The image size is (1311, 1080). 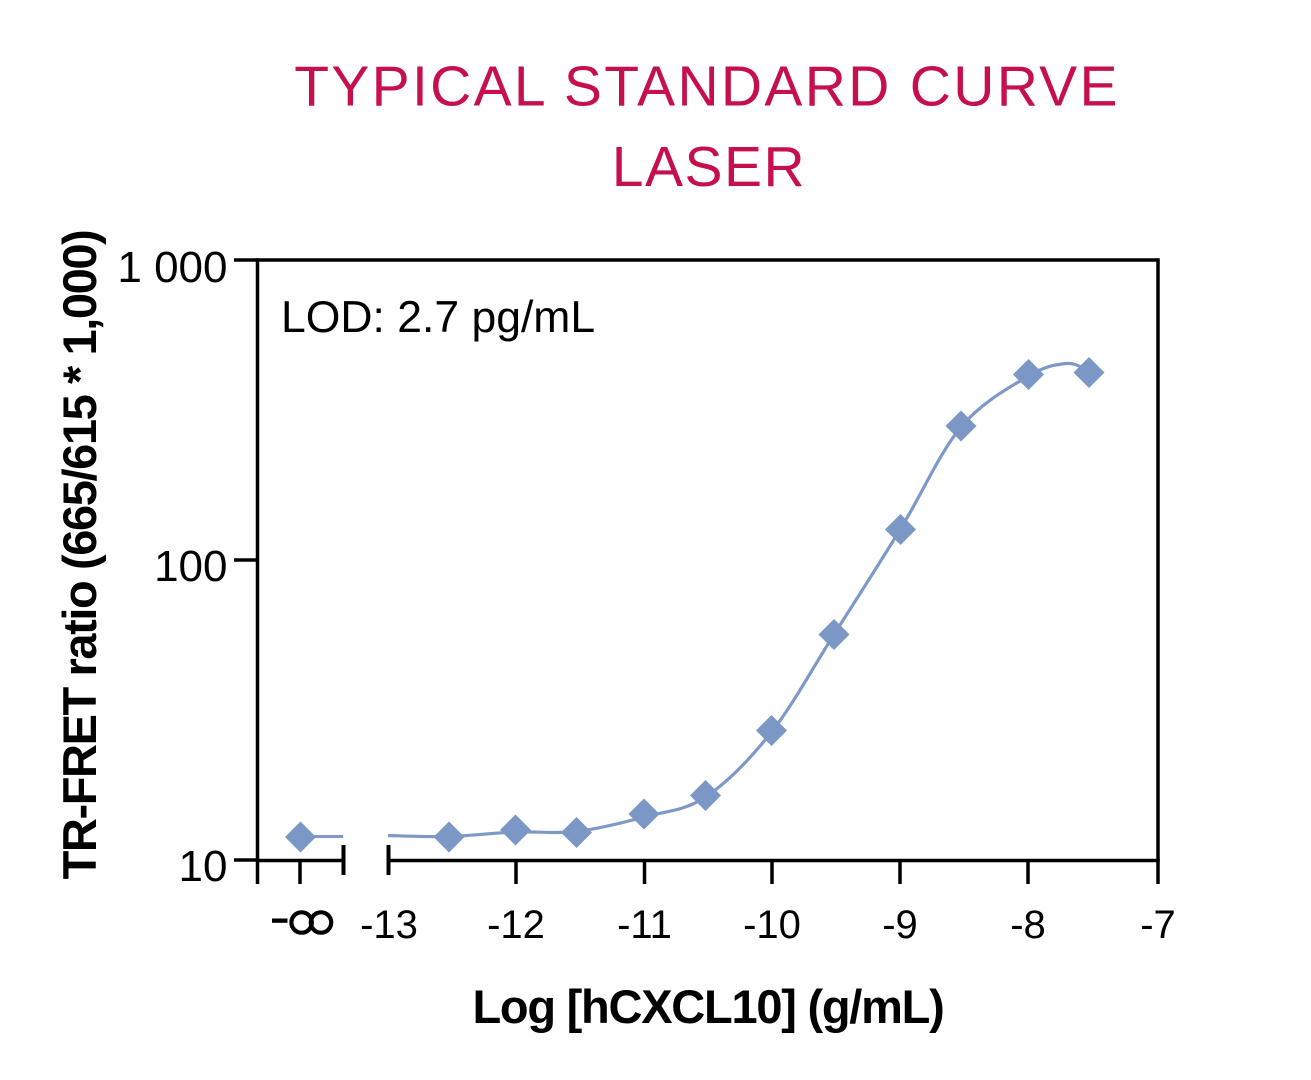 I want to click on svg-text: LASER, so click(x=709, y=167).